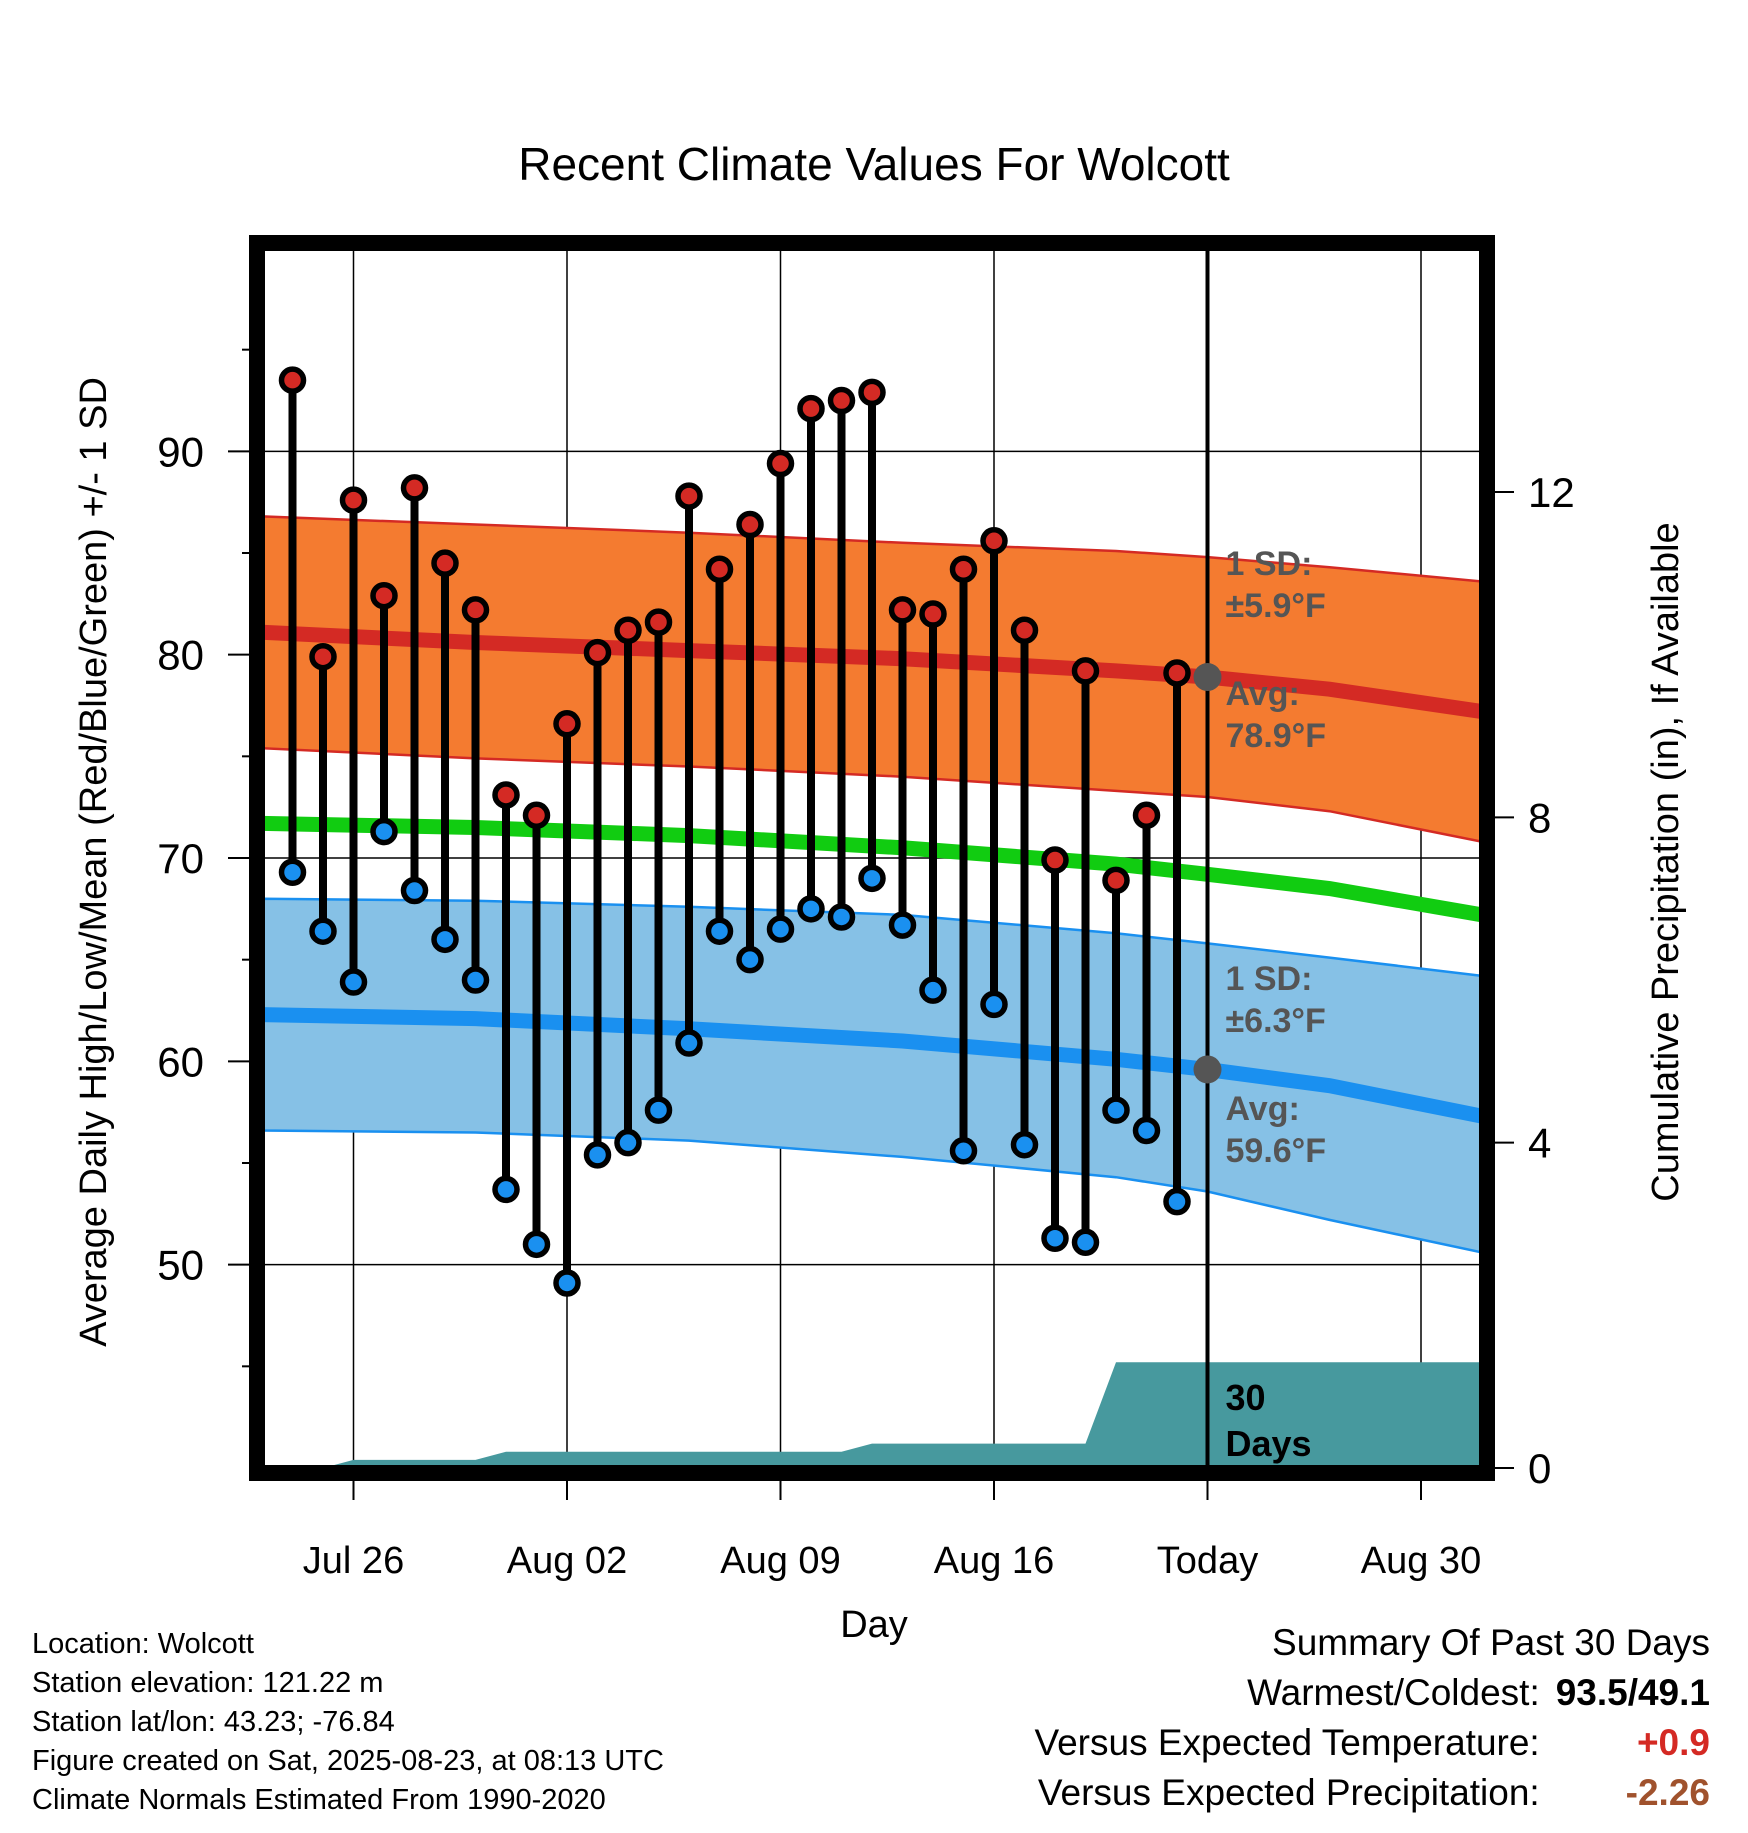  Describe the element at coordinates (319, 1800) in the screenshot. I see `normals-text: Climate Normals Estimated From 1990-2020` at that location.